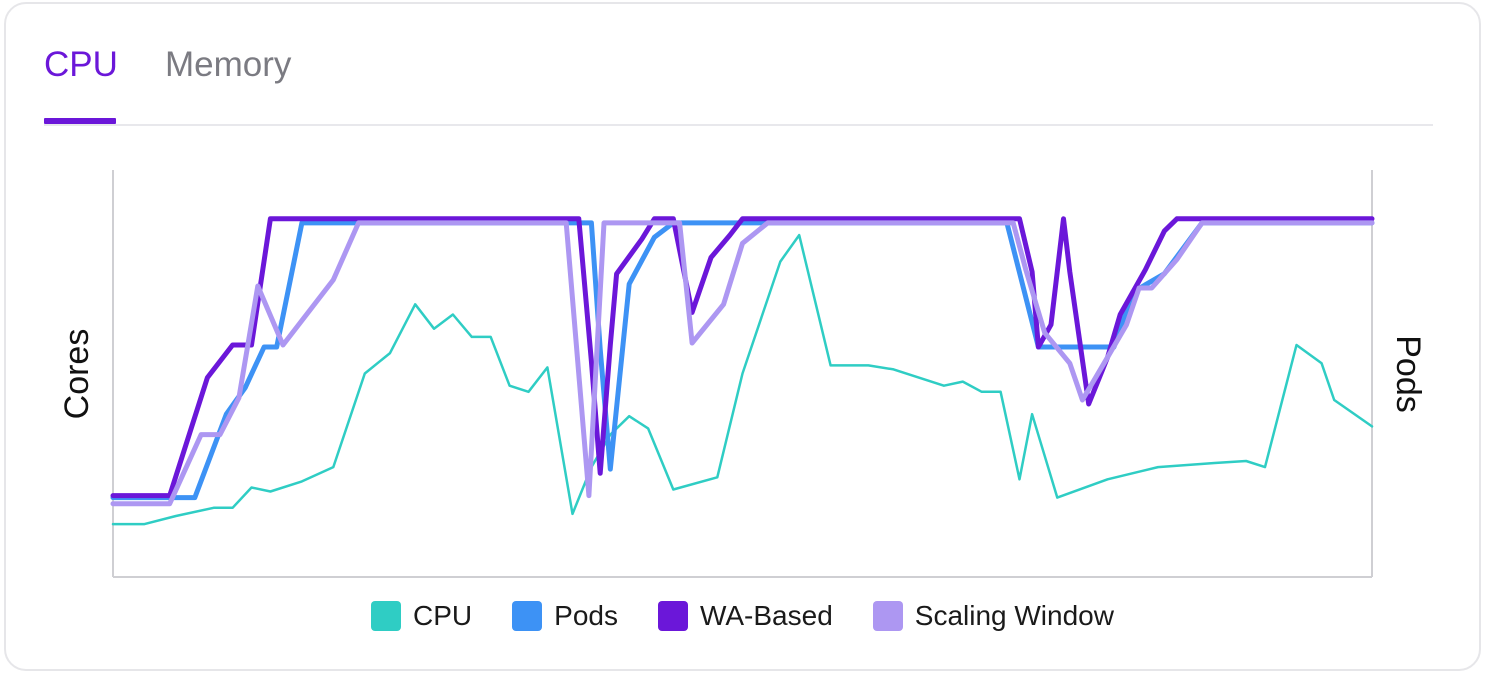 The image size is (1485, 675). What do you see at coordinates (81, 64) in the screenshot?
I see `tab-cpu: CPU` at bounding box center [81, 64].